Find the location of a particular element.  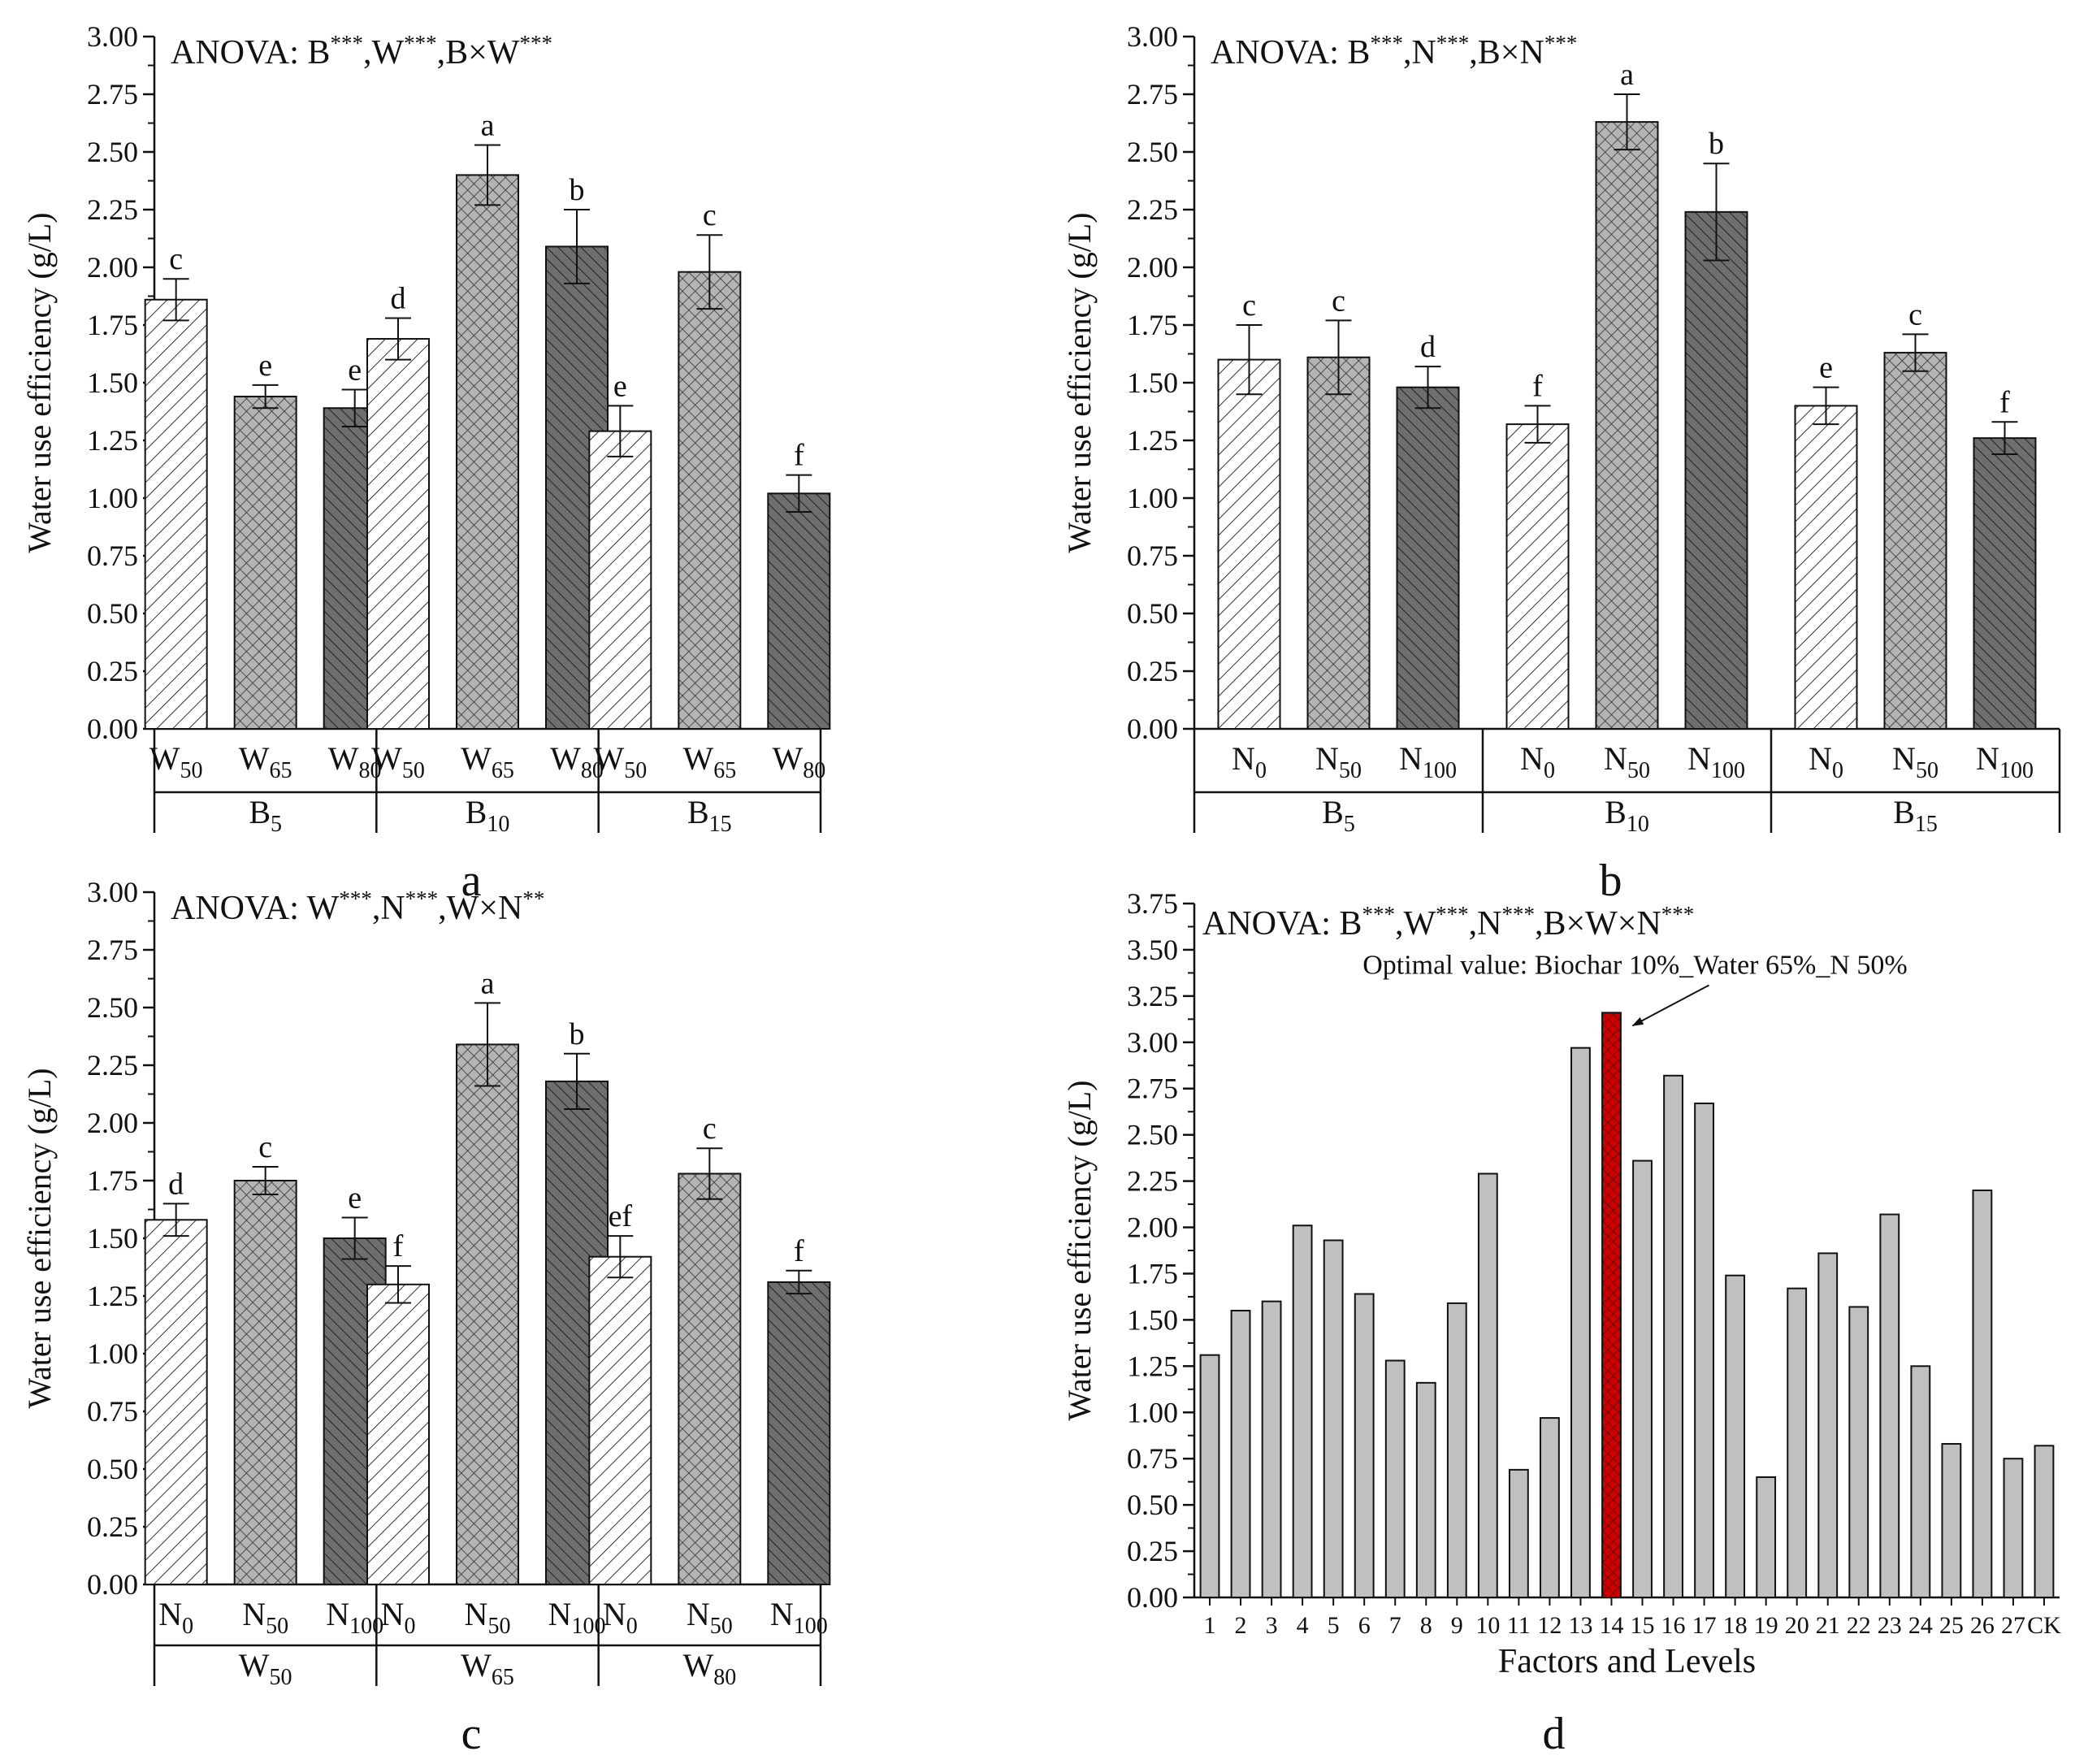

x-tick-label: 16 is located at coordinates (1673, 1625).